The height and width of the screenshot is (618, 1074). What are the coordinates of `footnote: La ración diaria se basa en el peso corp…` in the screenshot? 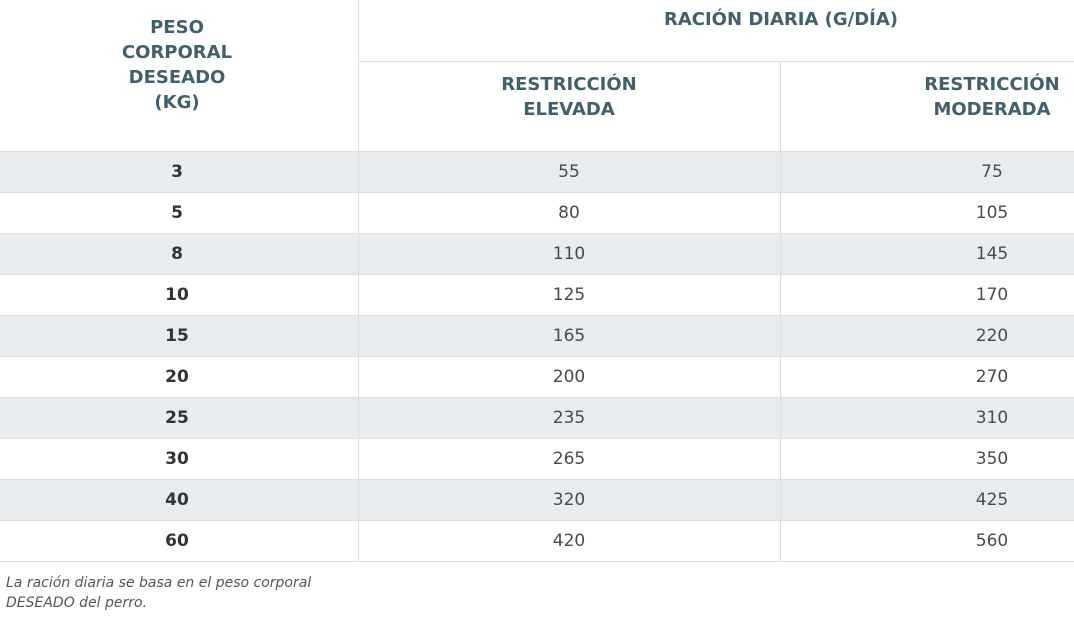 It's located at (159, 583).